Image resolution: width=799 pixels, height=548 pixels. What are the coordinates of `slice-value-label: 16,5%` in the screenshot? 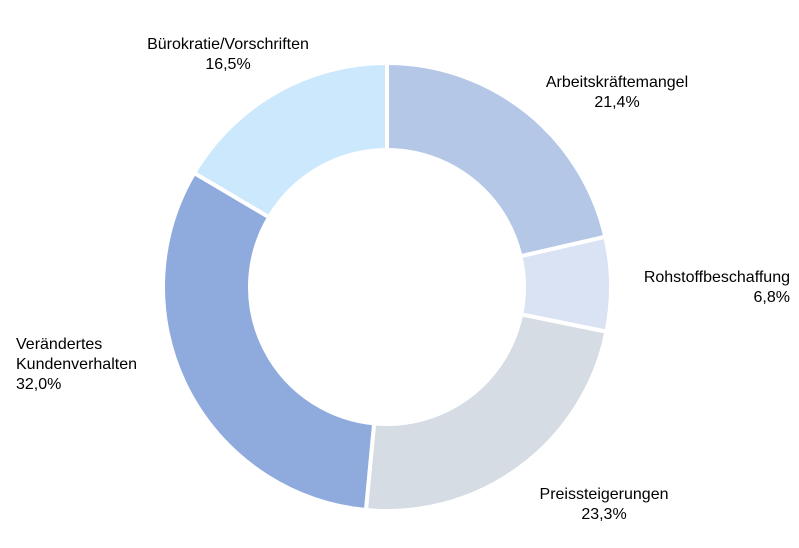 It's located at (227, 64).